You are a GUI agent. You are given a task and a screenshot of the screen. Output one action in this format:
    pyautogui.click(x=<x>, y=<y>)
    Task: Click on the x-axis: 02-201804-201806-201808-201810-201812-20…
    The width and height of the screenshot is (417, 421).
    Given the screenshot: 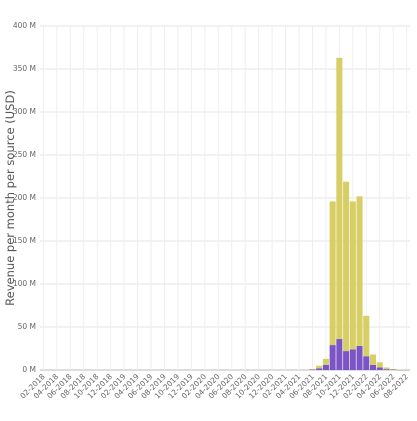 What is the action you would take?
    pyautogui.click(x=214, y=386)
    